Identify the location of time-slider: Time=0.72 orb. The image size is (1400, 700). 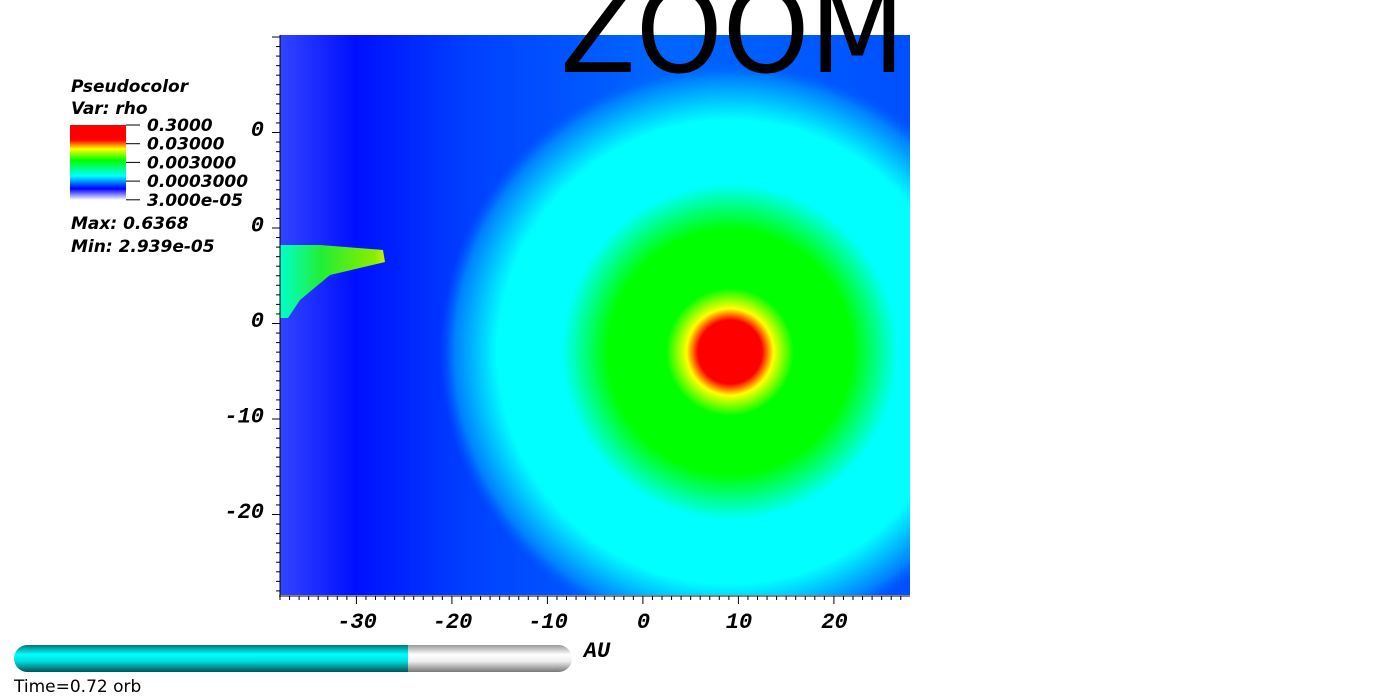
(292, 671).